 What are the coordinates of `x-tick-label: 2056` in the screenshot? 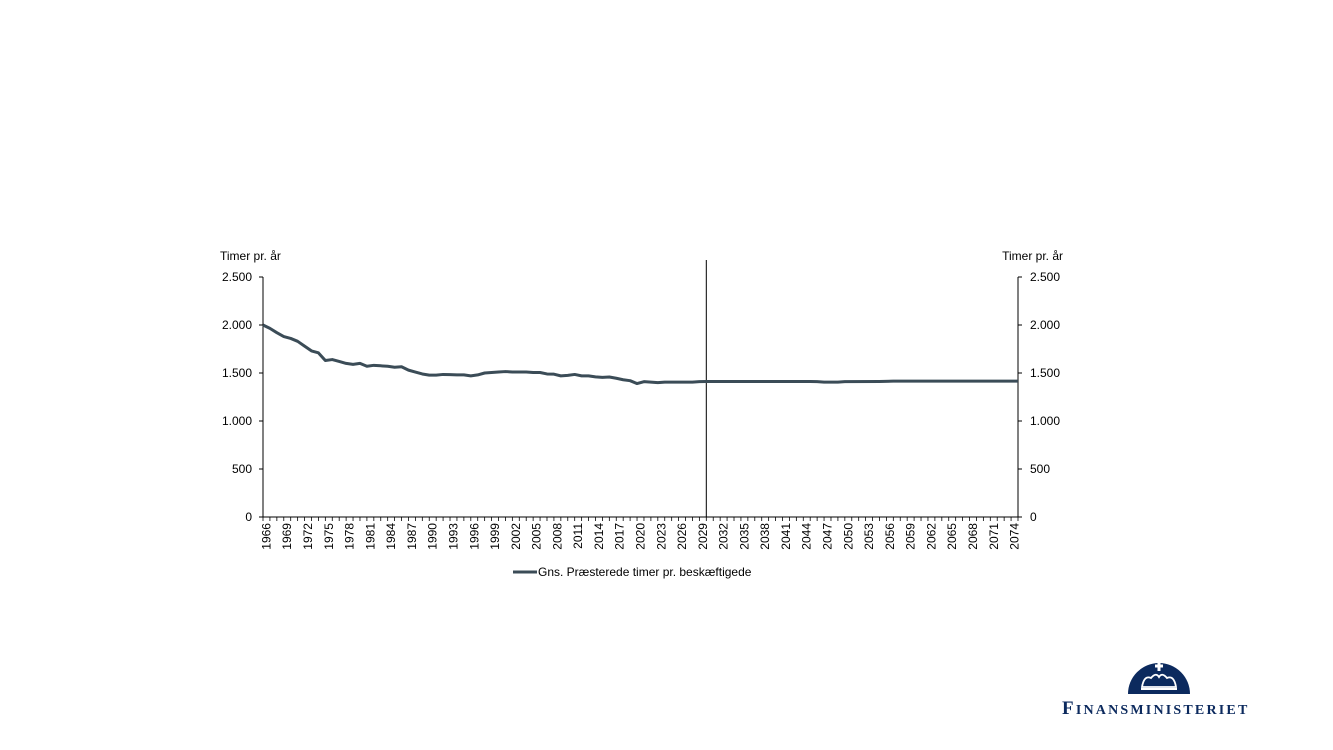 It's located at (890, 536).